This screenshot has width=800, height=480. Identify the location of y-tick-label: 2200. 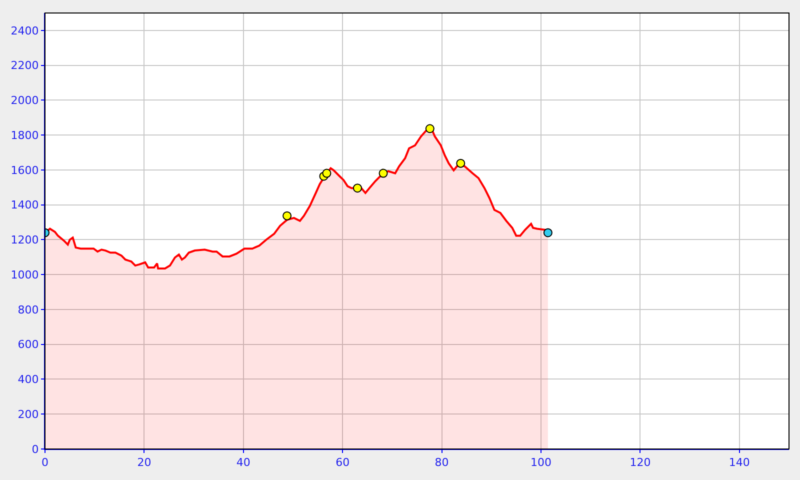
(24, 65).